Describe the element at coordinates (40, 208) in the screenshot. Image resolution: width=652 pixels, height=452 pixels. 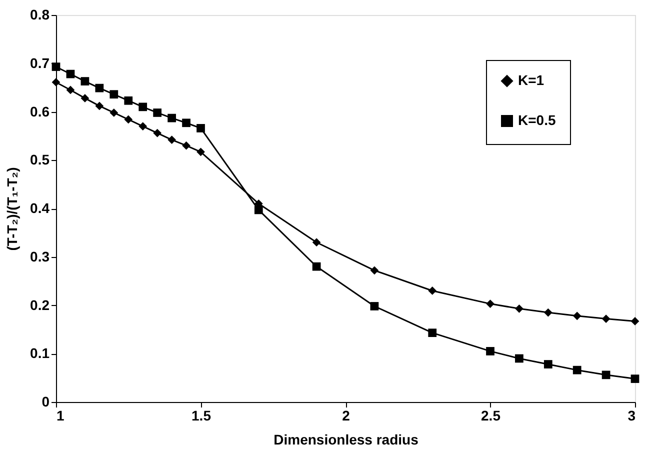
I see `y-tick-label: 0.4` at that location.